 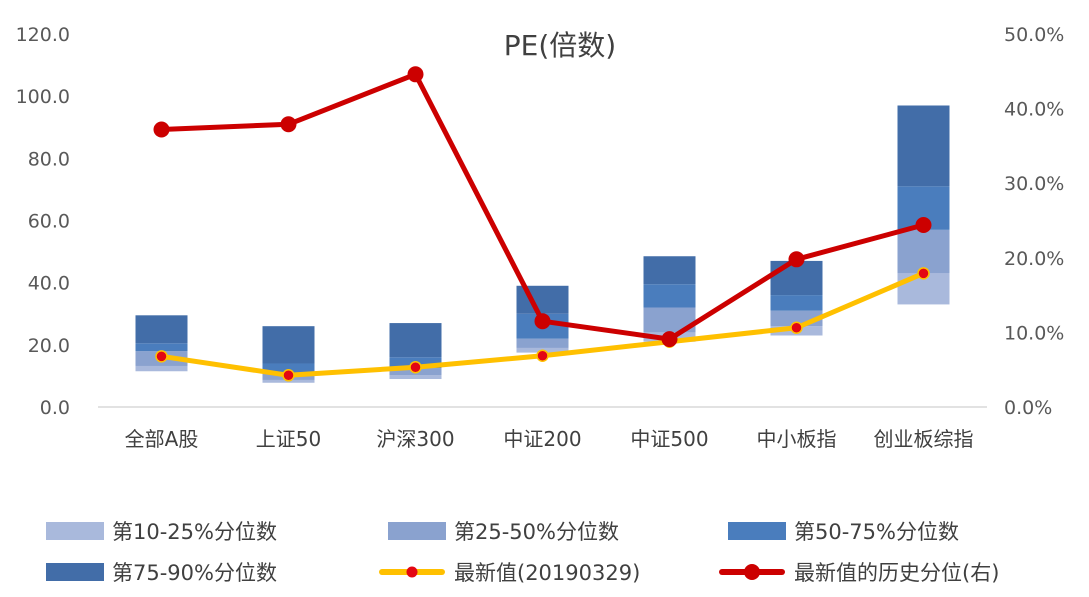 What do you see at coordinates (876, 532) in the screenshot?
I see `legend-label: 第50-75%分位数` at bounding box center [876, 532].